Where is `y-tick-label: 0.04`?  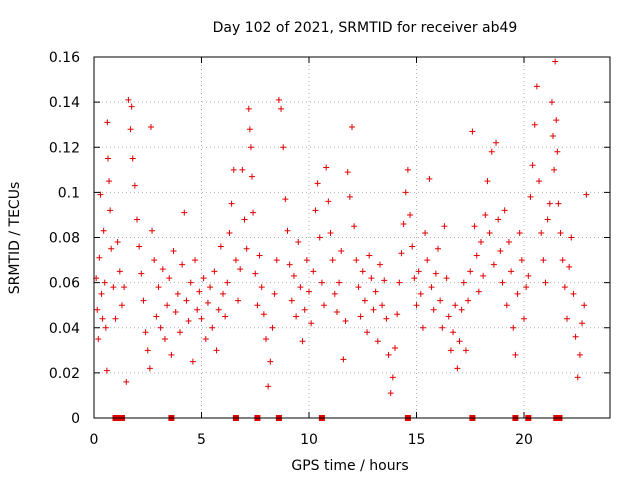 y-tick-label: 0.04 is located at coordinates (64, 329).